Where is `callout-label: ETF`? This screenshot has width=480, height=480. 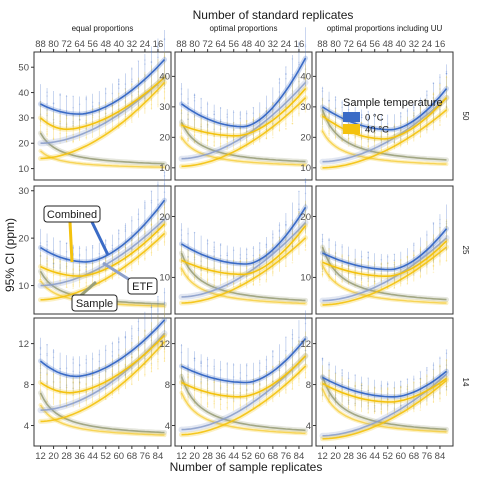 callout-label: ETF is located at coordinates (142, 287).